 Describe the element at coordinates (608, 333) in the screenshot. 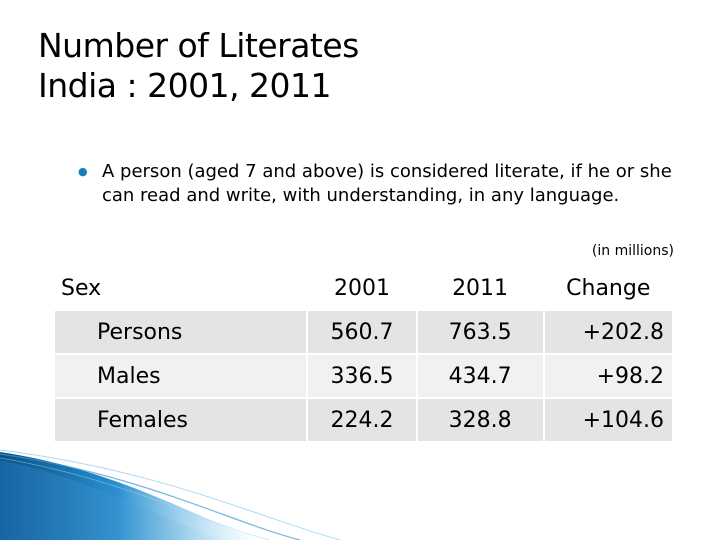

I see `row-value-change: +202.8` at that location.